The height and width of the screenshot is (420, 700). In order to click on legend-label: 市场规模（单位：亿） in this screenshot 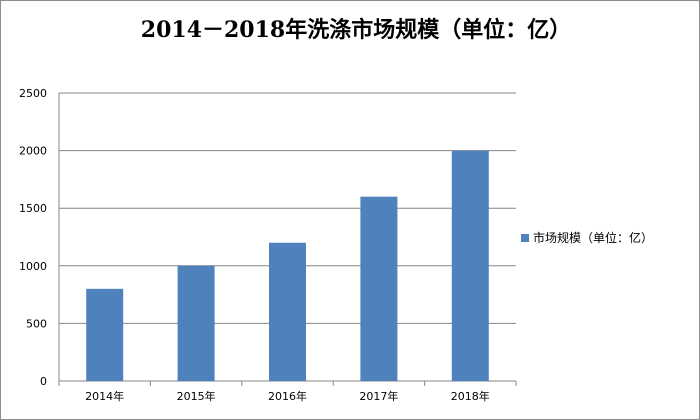, I will do `click(593, 238)`.